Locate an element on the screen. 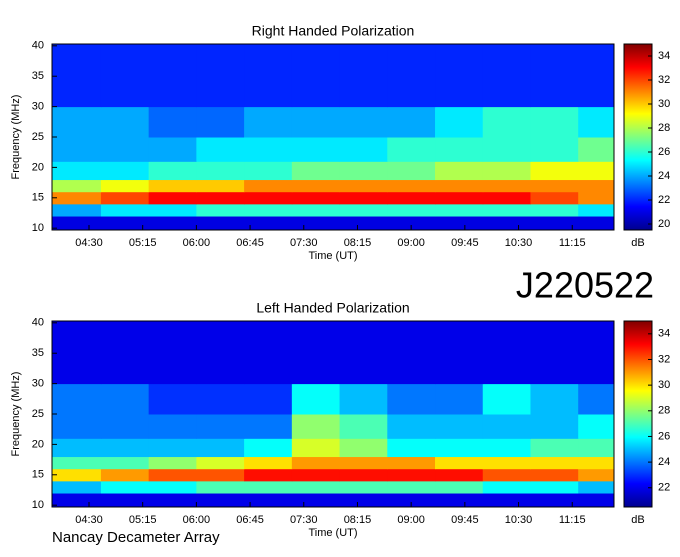 Image resolution: width=680 pixels, height=557 pixels. x-axis-label: Time (UT) is located at coordinates (332, 256).